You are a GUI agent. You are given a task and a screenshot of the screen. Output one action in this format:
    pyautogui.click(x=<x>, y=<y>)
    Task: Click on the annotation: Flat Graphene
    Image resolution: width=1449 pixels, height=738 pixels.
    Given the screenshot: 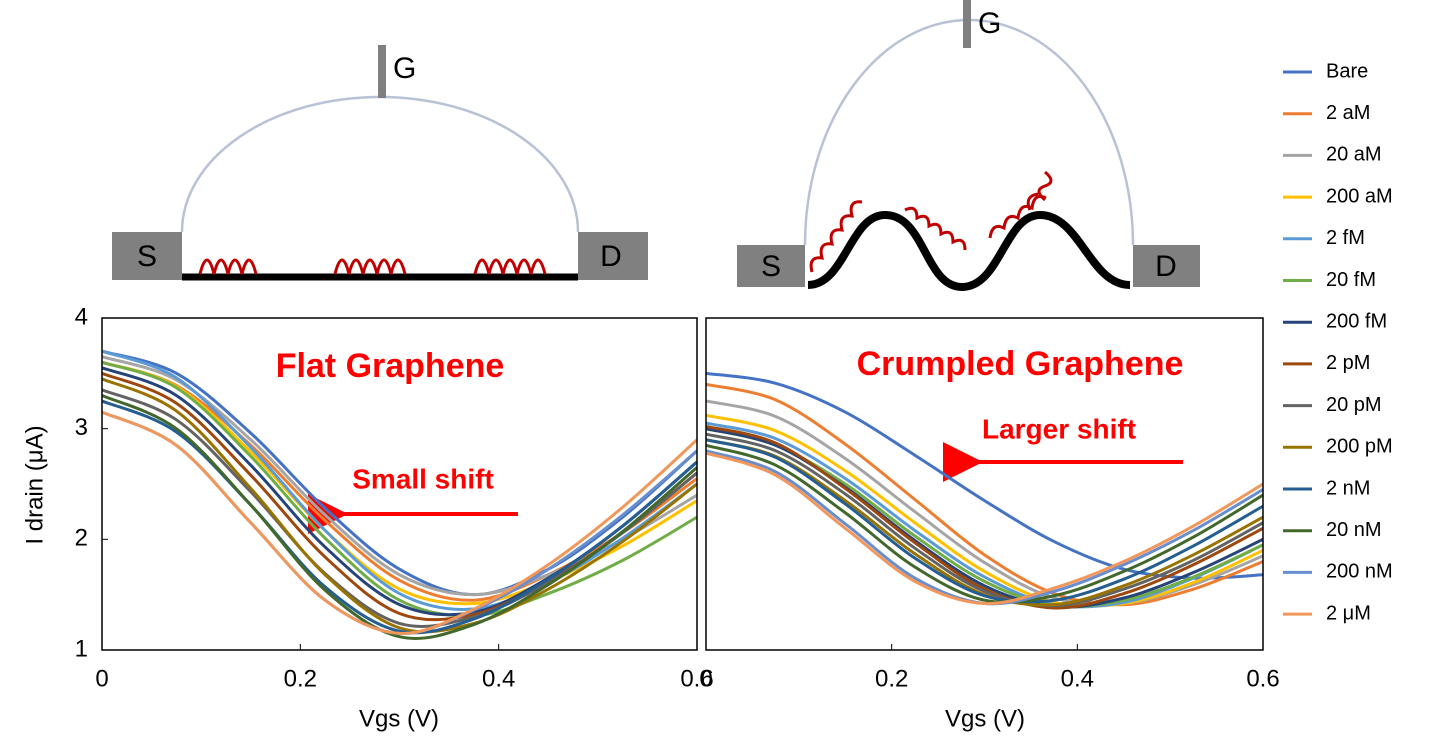 What is the action you would take?
    pyautogui.click(x=390, y=366)
    